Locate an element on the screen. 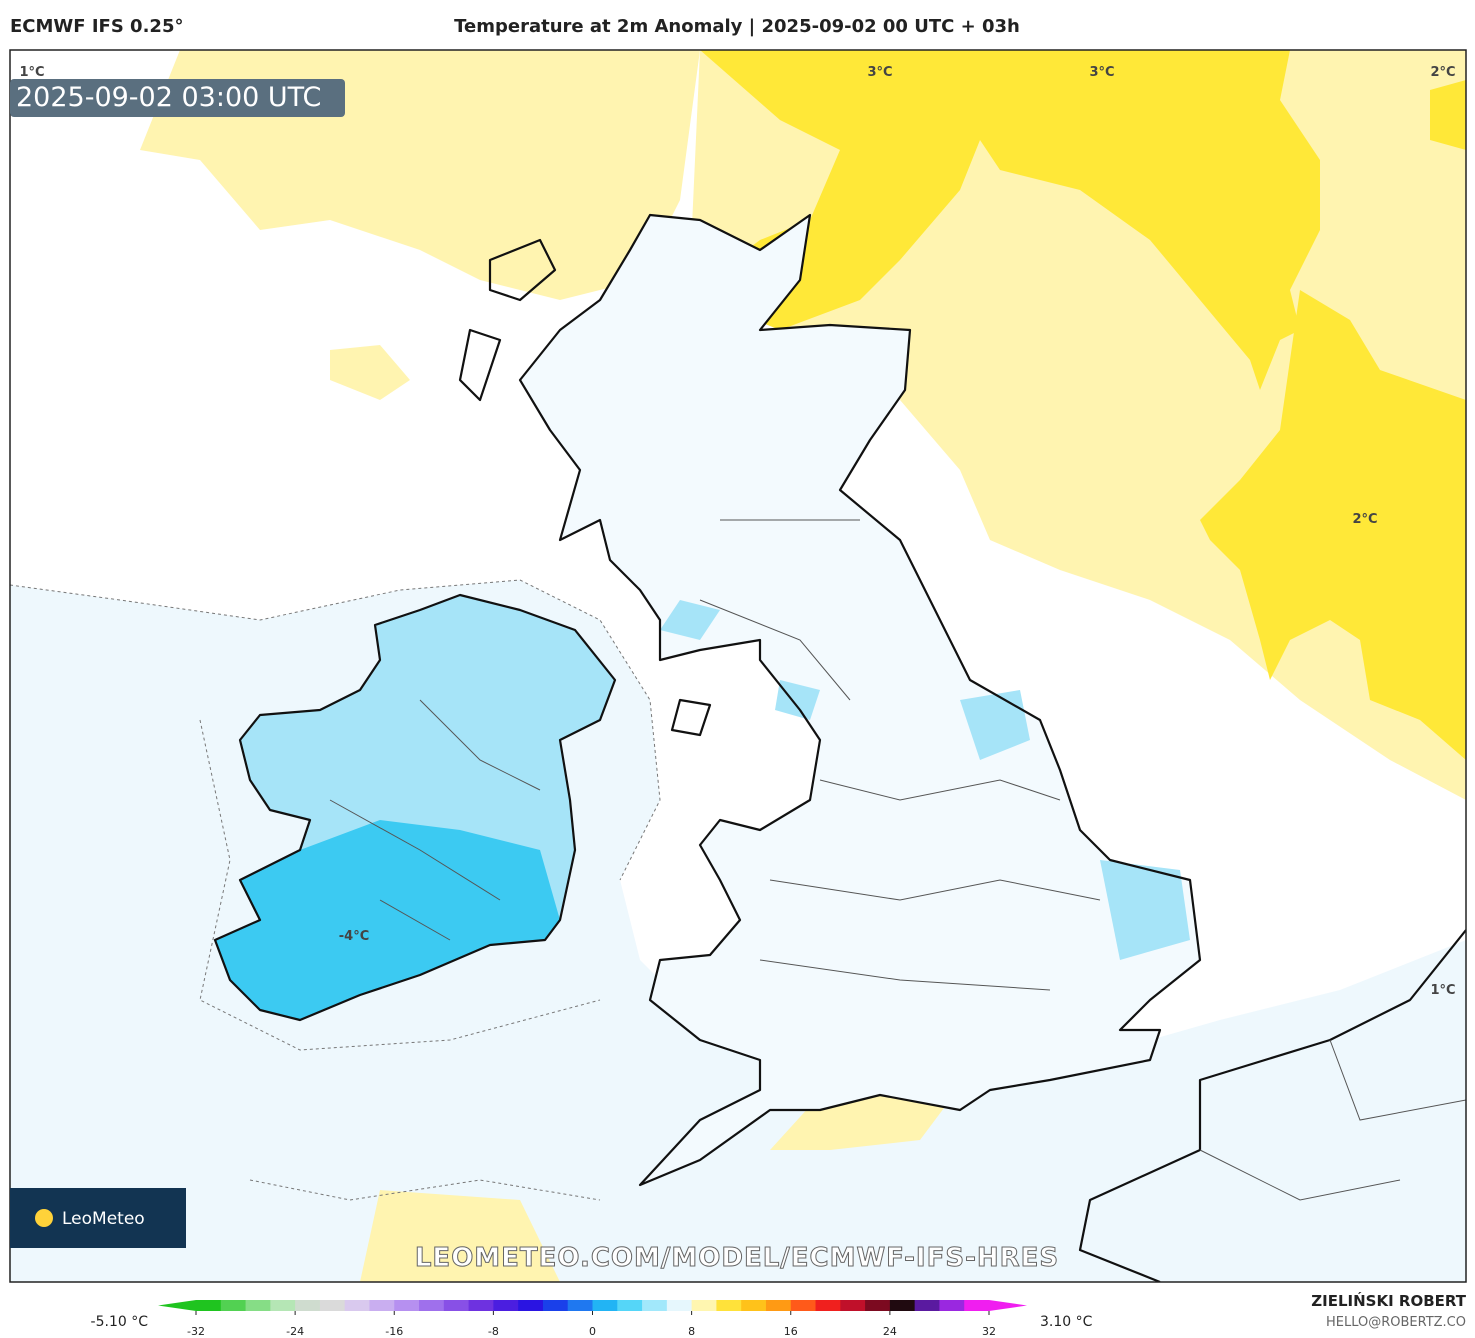  cold-patch is located at coordinates (925, 780).